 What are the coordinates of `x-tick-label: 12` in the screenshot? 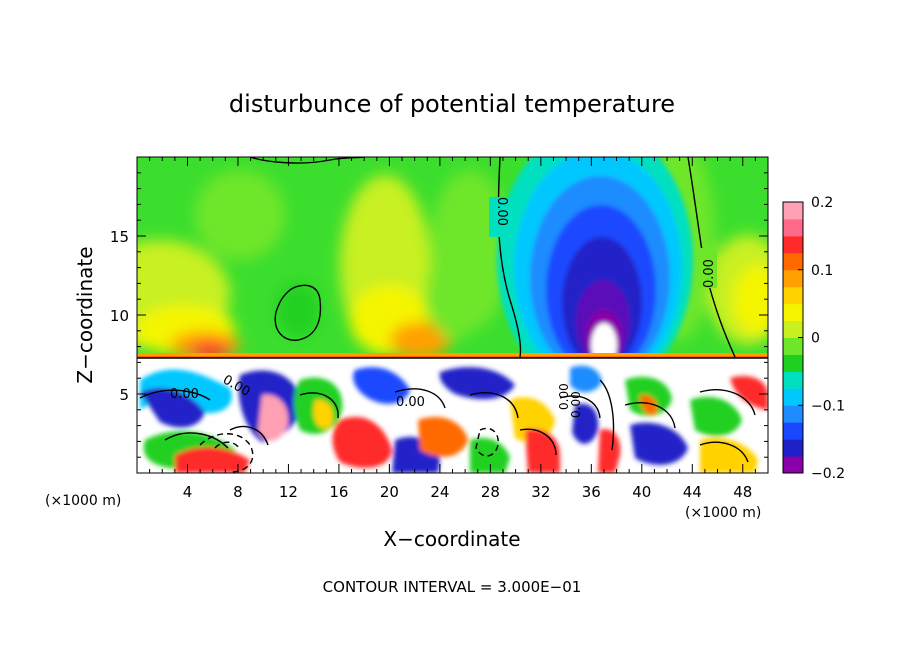 It's located at (288, 492).